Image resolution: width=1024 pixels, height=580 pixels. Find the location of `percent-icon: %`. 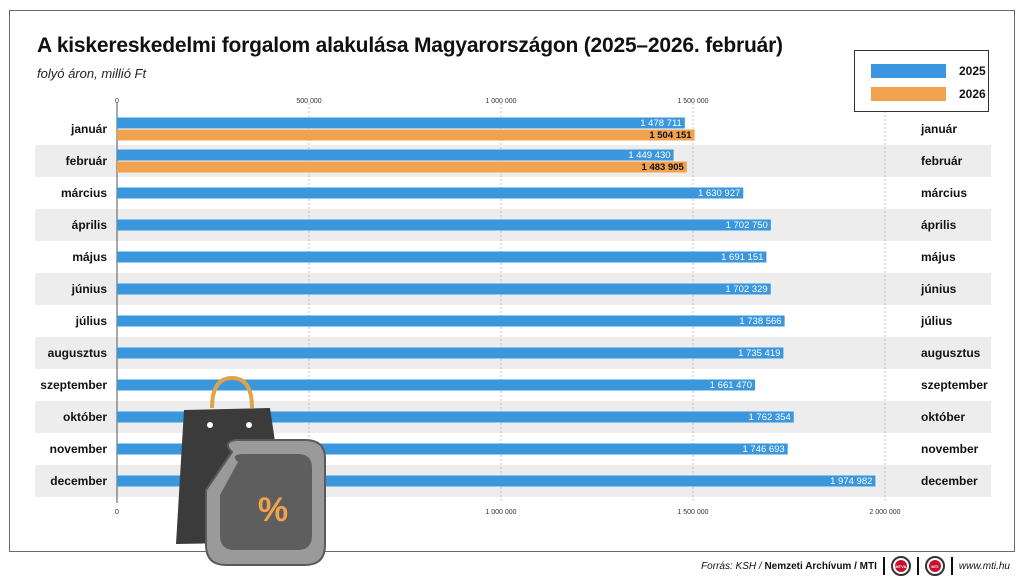

percent-icon: % is located at coordinates (273, 510).